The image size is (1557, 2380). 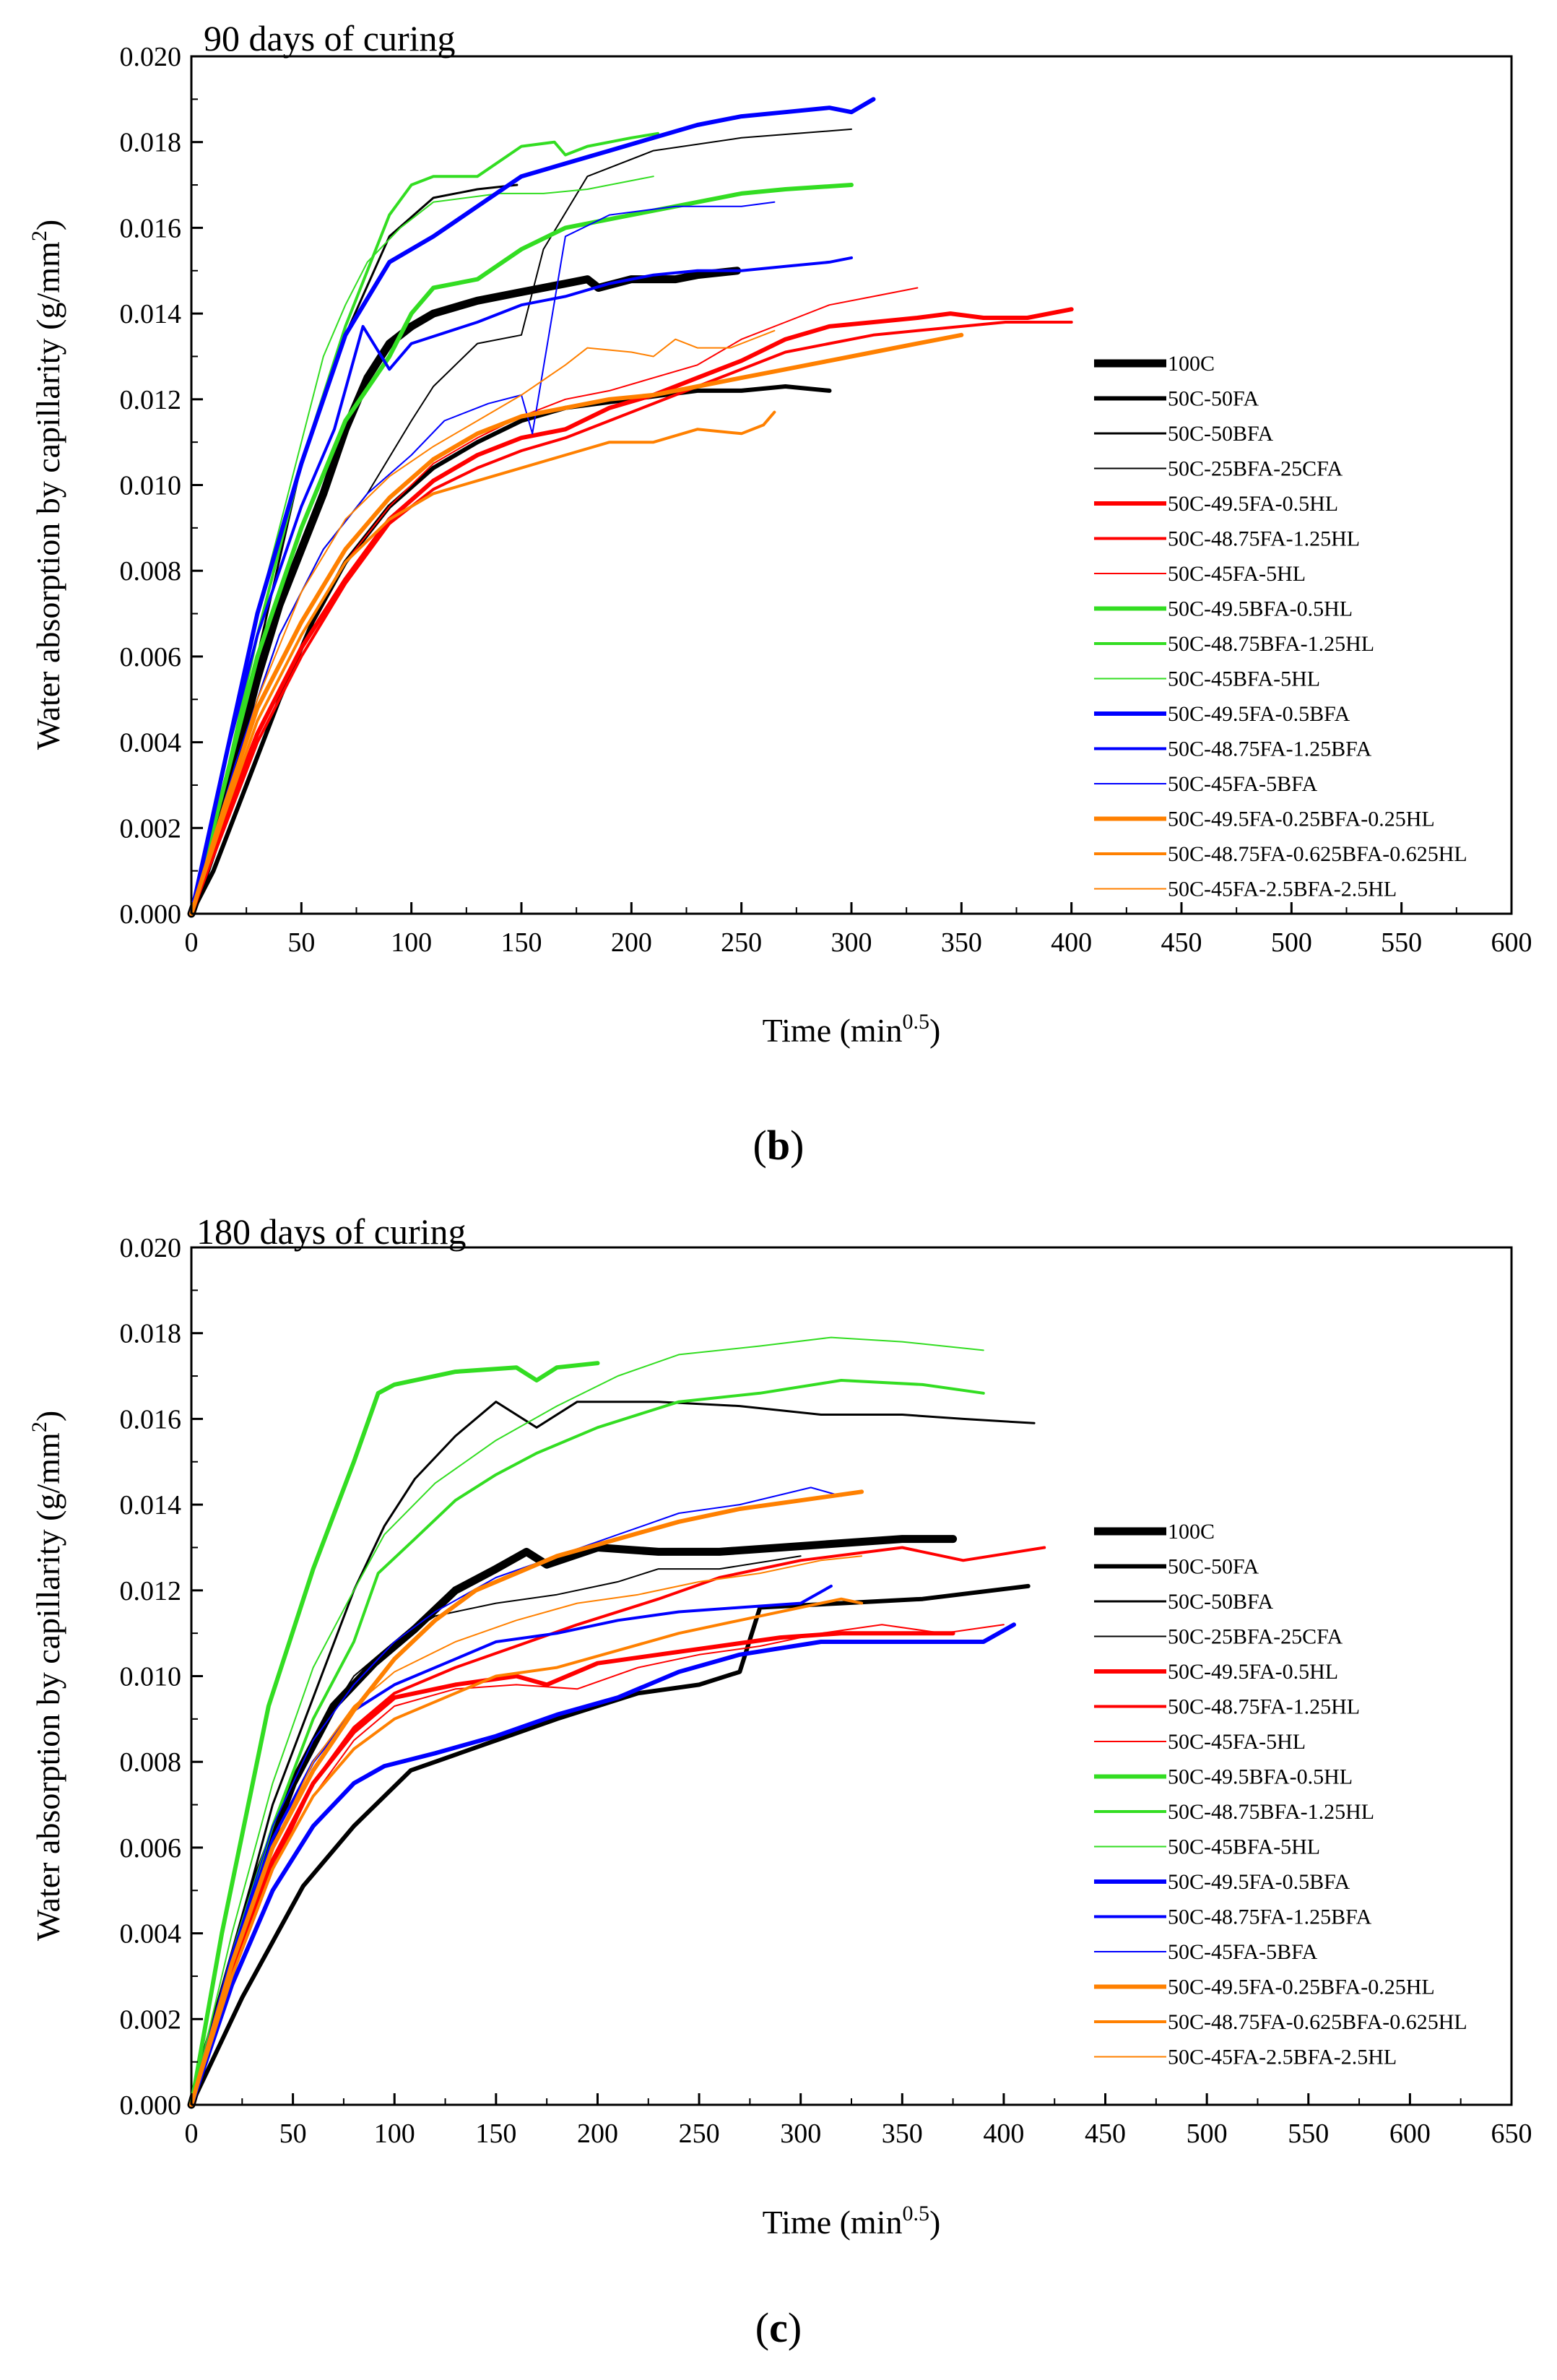 What do you see at coordinates (293, 2134) in the screenshot?
I see `x-tick-label: 50` at bounding box center [293, 2134].